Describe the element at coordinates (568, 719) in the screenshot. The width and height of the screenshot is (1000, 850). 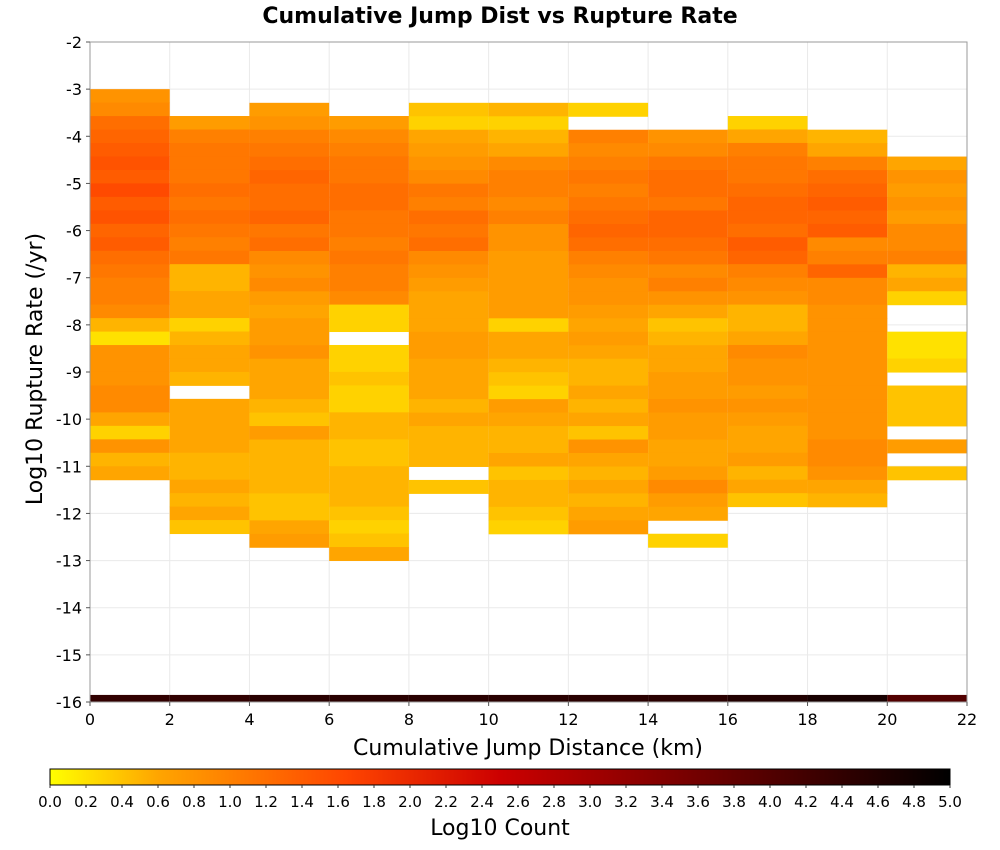
I see `x-tick-label: 12` at that location.